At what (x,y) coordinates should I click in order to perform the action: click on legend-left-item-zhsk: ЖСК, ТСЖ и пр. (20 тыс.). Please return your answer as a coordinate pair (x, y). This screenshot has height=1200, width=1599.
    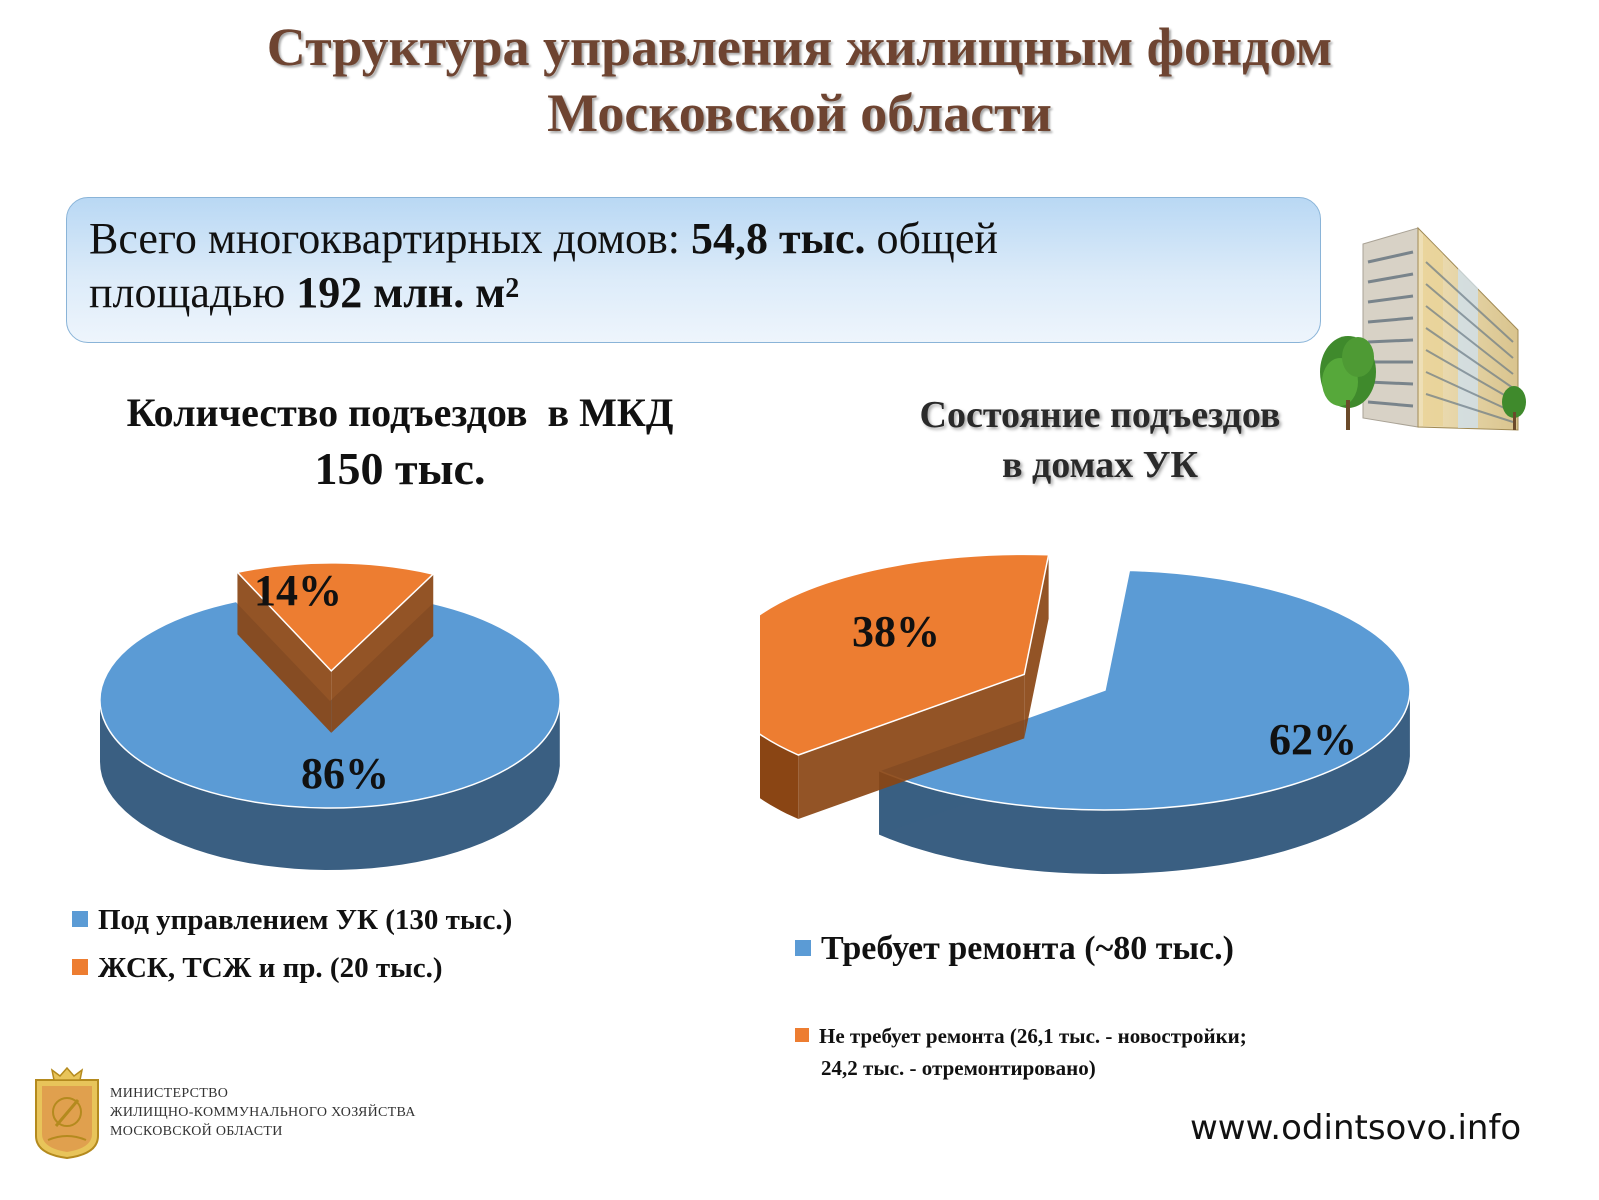
    Looking at the image, I should click on (257, 968).